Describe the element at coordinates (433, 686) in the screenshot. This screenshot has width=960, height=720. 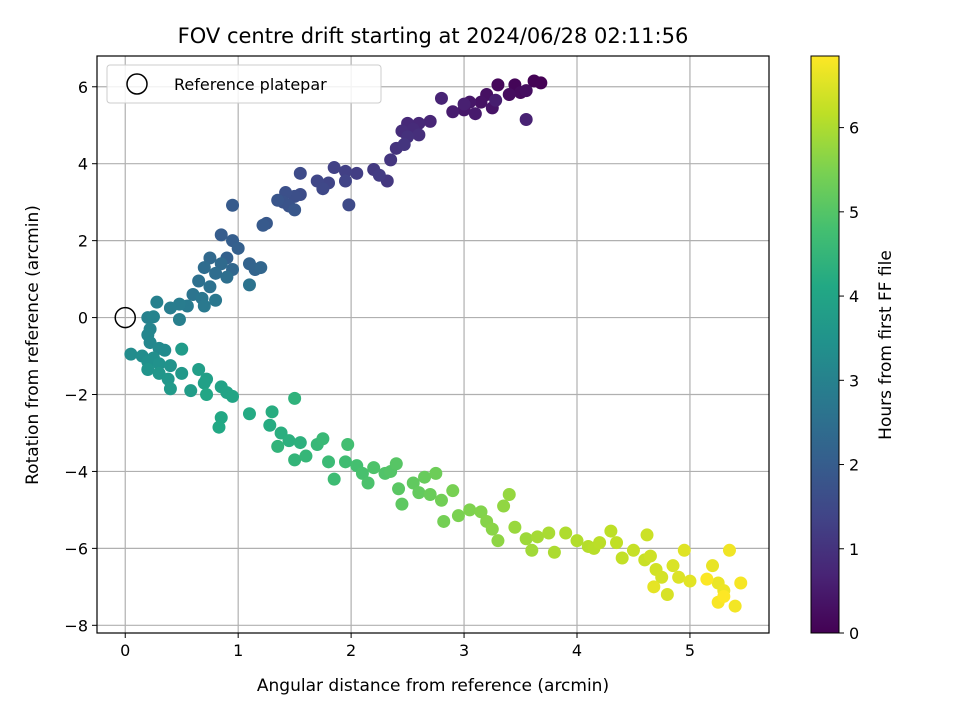
I see `x-axis-label: Angular distance from reference (arcmin)` at that location.